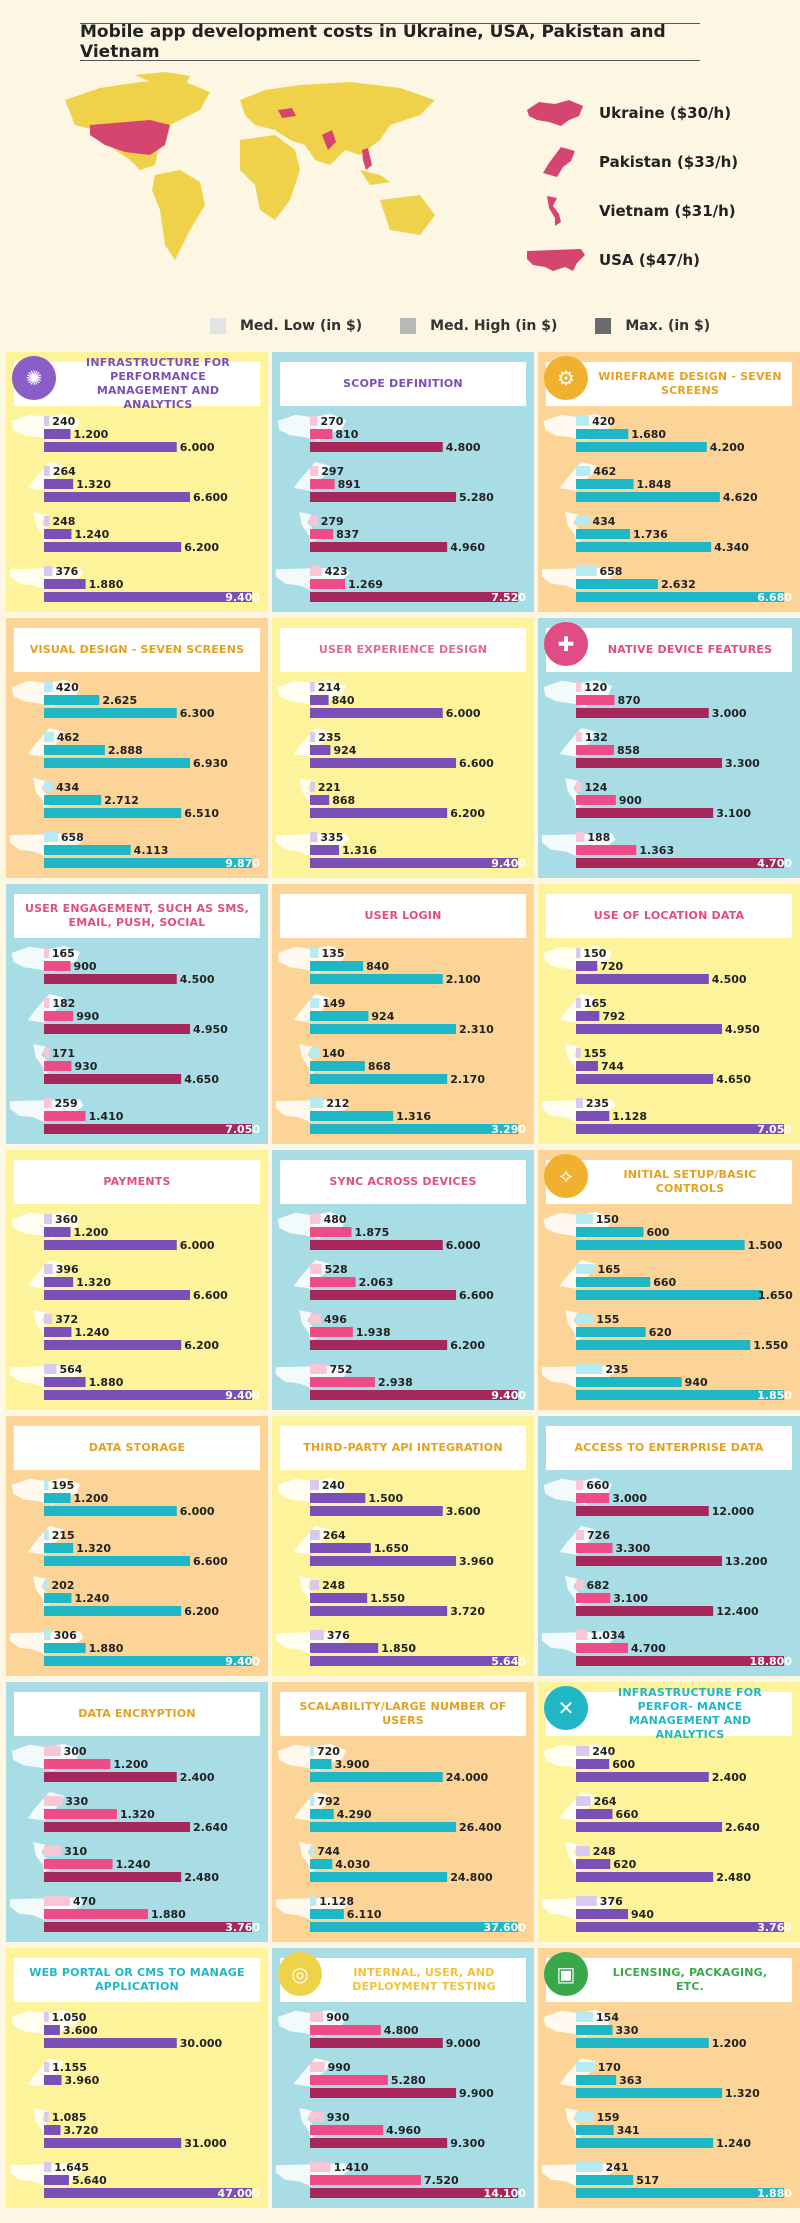 The image size is (800, 2223). Describe the element at coordinates (463, 1511) in the screenshot. I see `data-label: 3.600` at that location.